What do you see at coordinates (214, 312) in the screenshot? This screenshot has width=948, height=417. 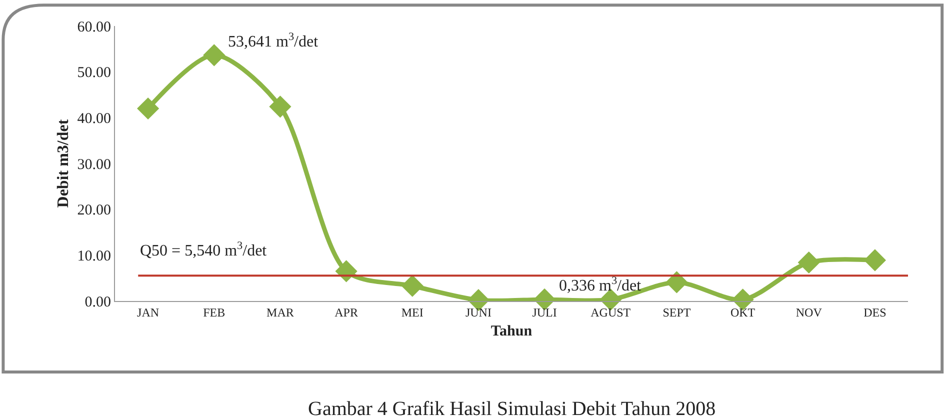 I see `x-tick-label: FEB` at bounding box center [214, 312].